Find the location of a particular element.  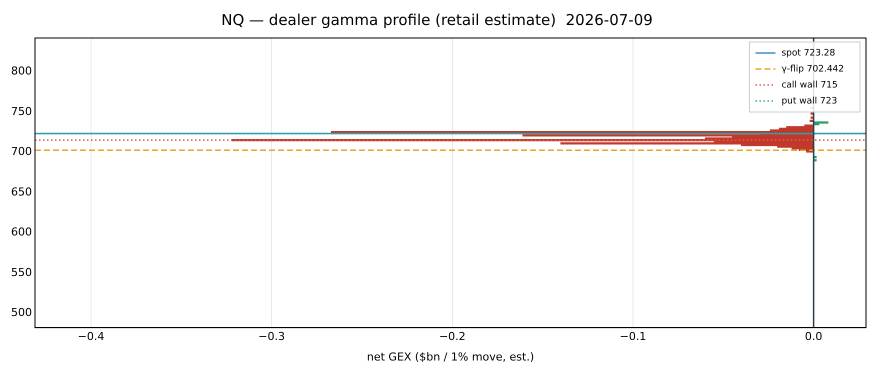

y-tick-label: 800 is located at coordinates (21, 71).